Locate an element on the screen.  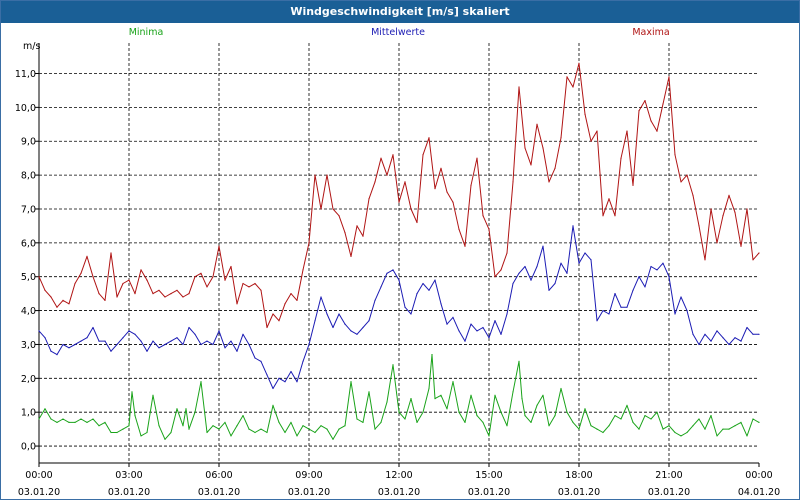
y-axis-unit-label: m/s is located at coordinates (31, 46).